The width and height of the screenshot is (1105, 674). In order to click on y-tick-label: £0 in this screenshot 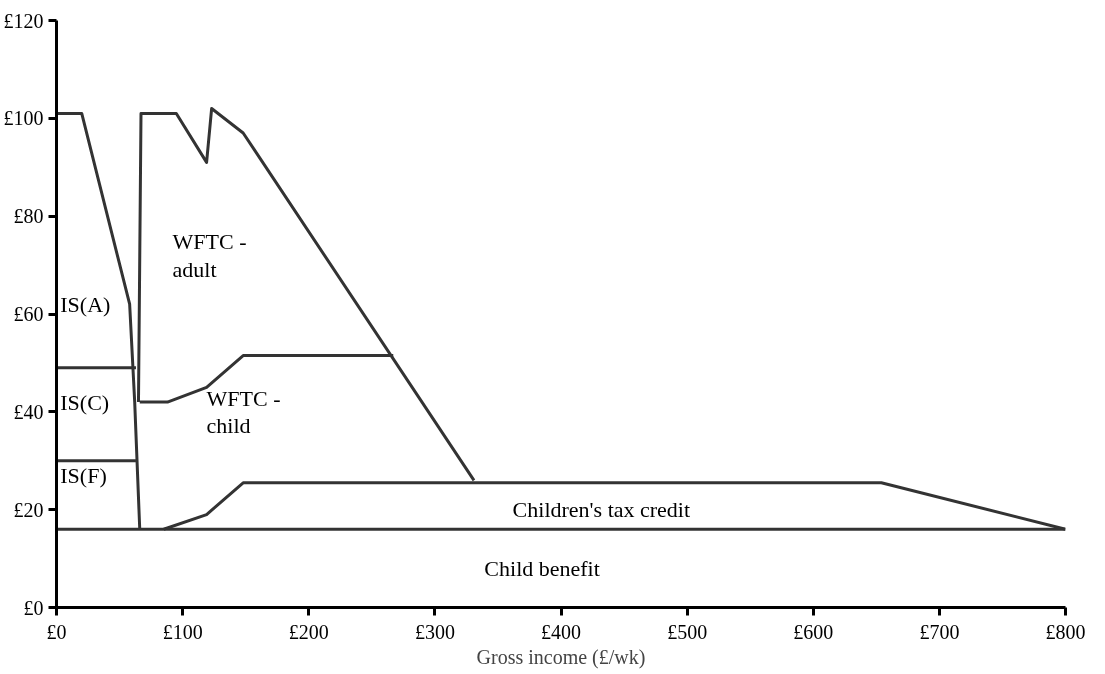, I will do `click(33, 607)`.